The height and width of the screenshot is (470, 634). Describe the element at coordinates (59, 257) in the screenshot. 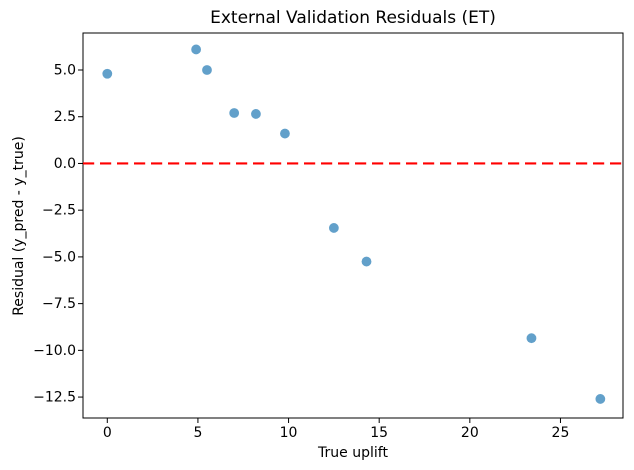

I see `y-tick-label: −5.0` at that location.